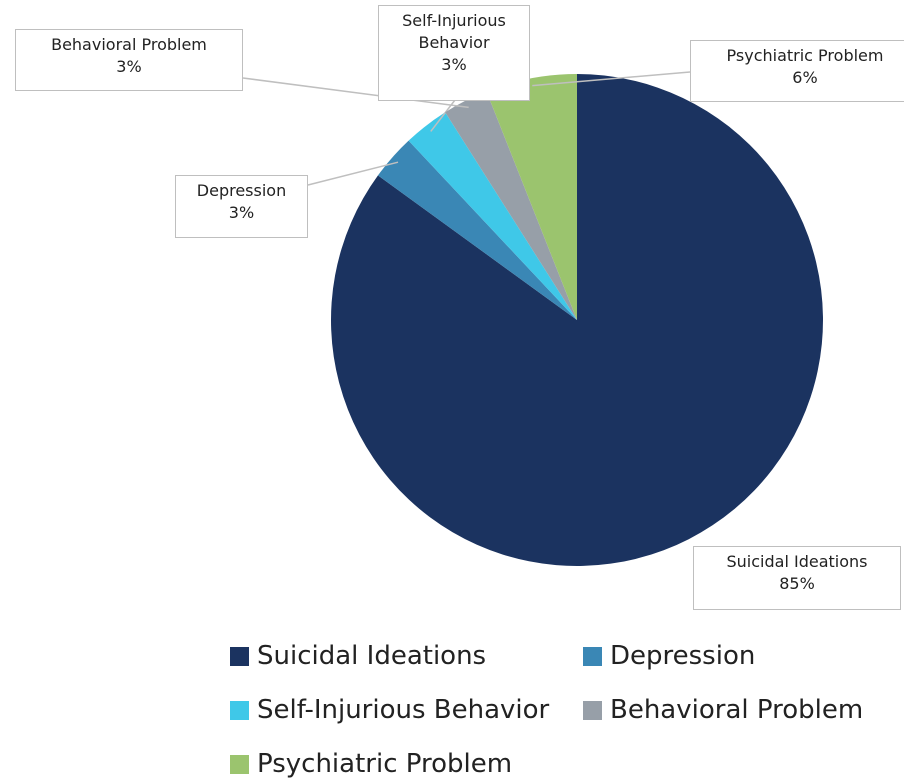 The height and width of the screenshot is (784, 904). What do you see at coordinates (372, 656) in the screenshot?
I see `legend-text: Suicidal Ideations` at bounding box center [372, 656].